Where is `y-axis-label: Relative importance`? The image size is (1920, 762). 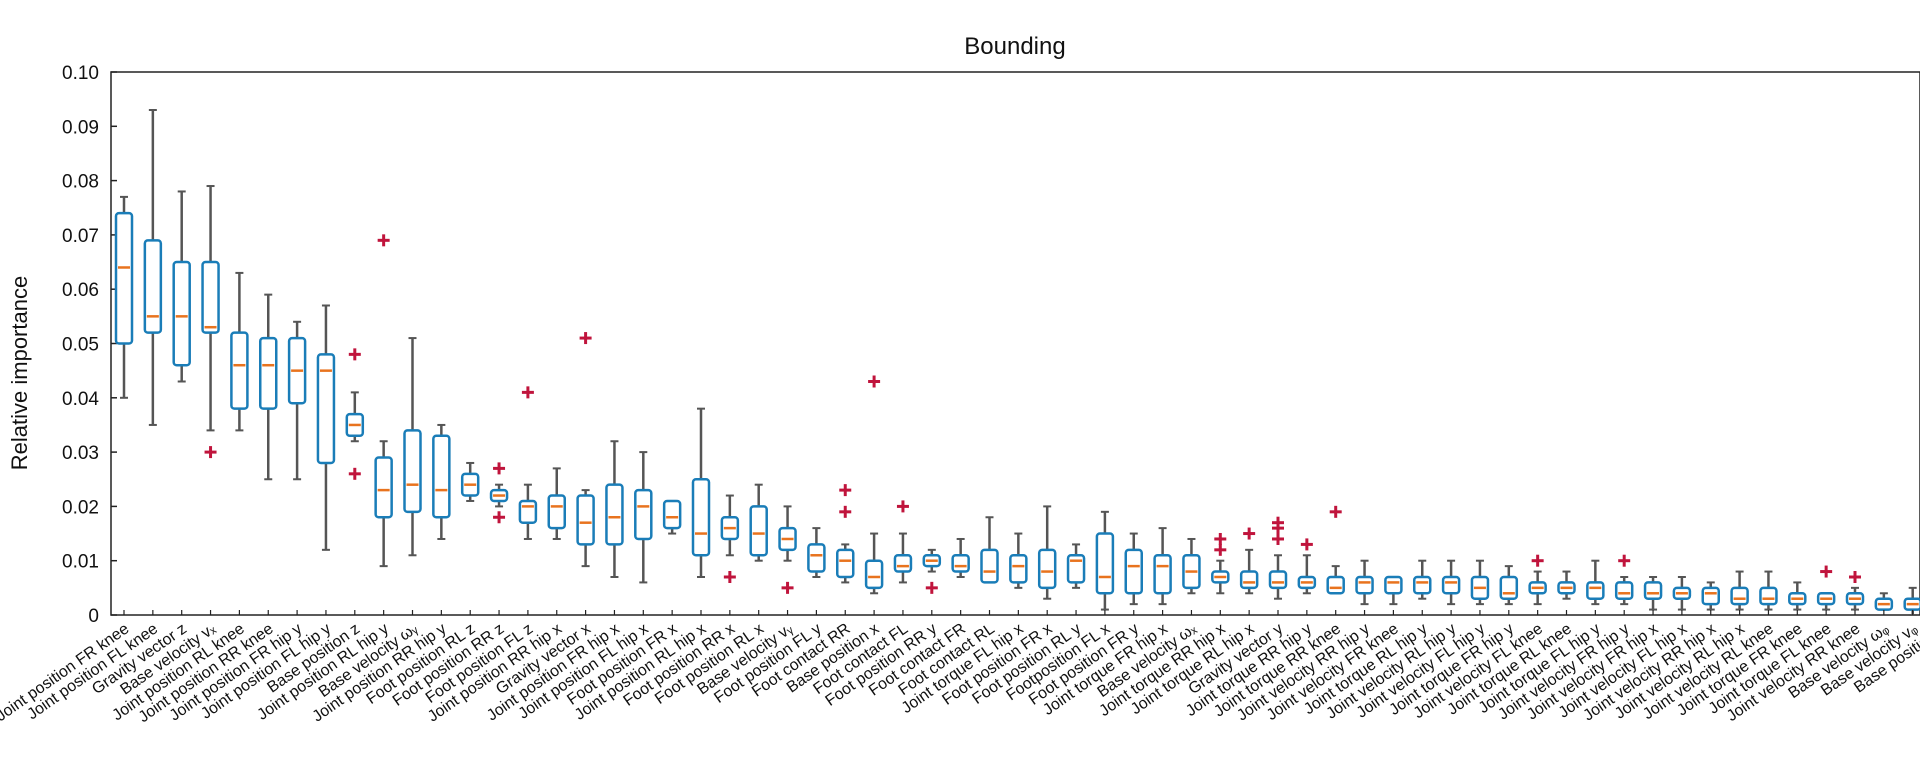 y-axis-label: Relative importance is located at coordinates (19, 373).